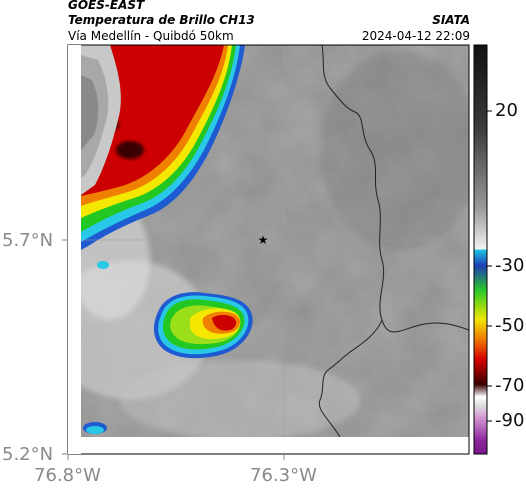  What do you see at coordinates (489, 266) in the screenshot?
I see `colorbar-ticks` at bounding box center [489, 266].